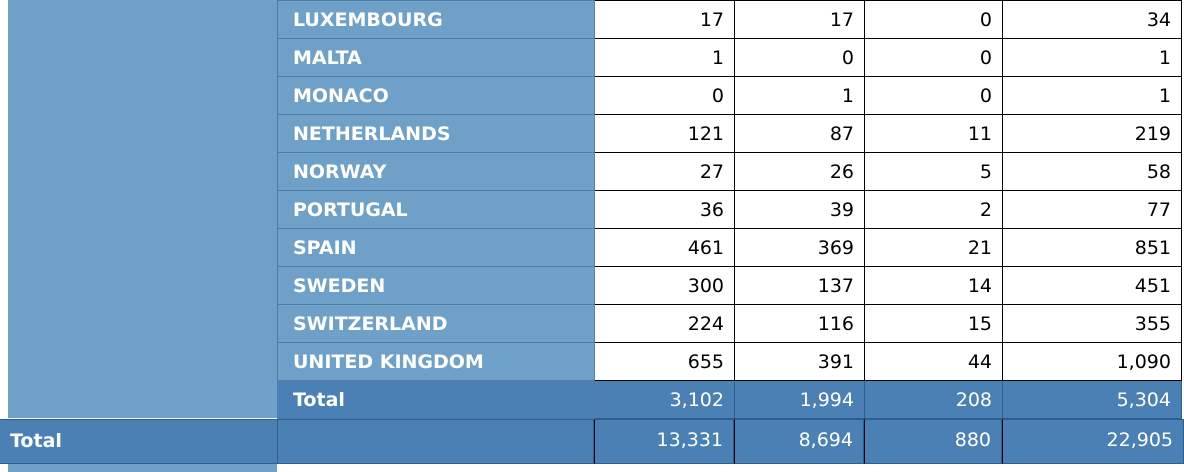 The image size is (1184, 472). What do you see at coordinates (799, 441) in the screenshot?
I see `grand-total-cell: 8,694` at bounding box center [799, 441].